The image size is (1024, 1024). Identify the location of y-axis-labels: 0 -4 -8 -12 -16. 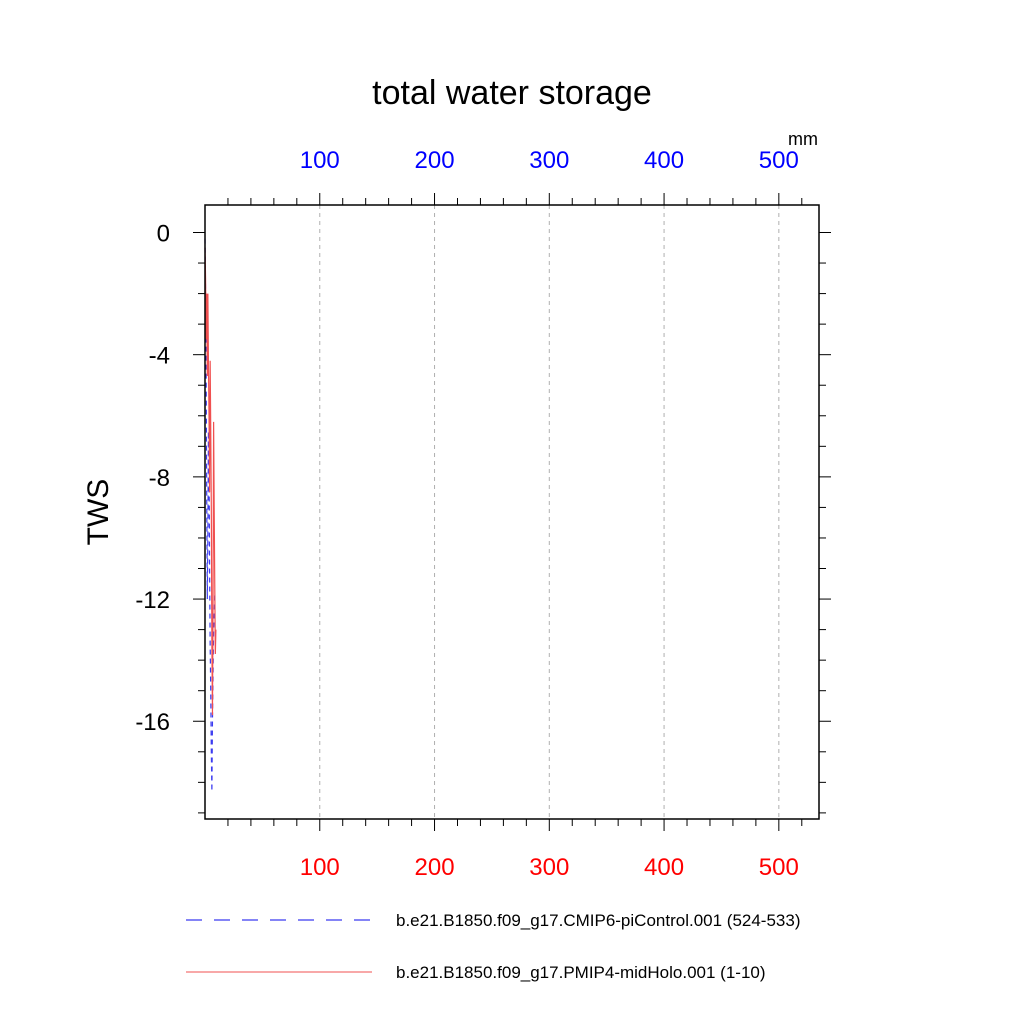
(152, 478).